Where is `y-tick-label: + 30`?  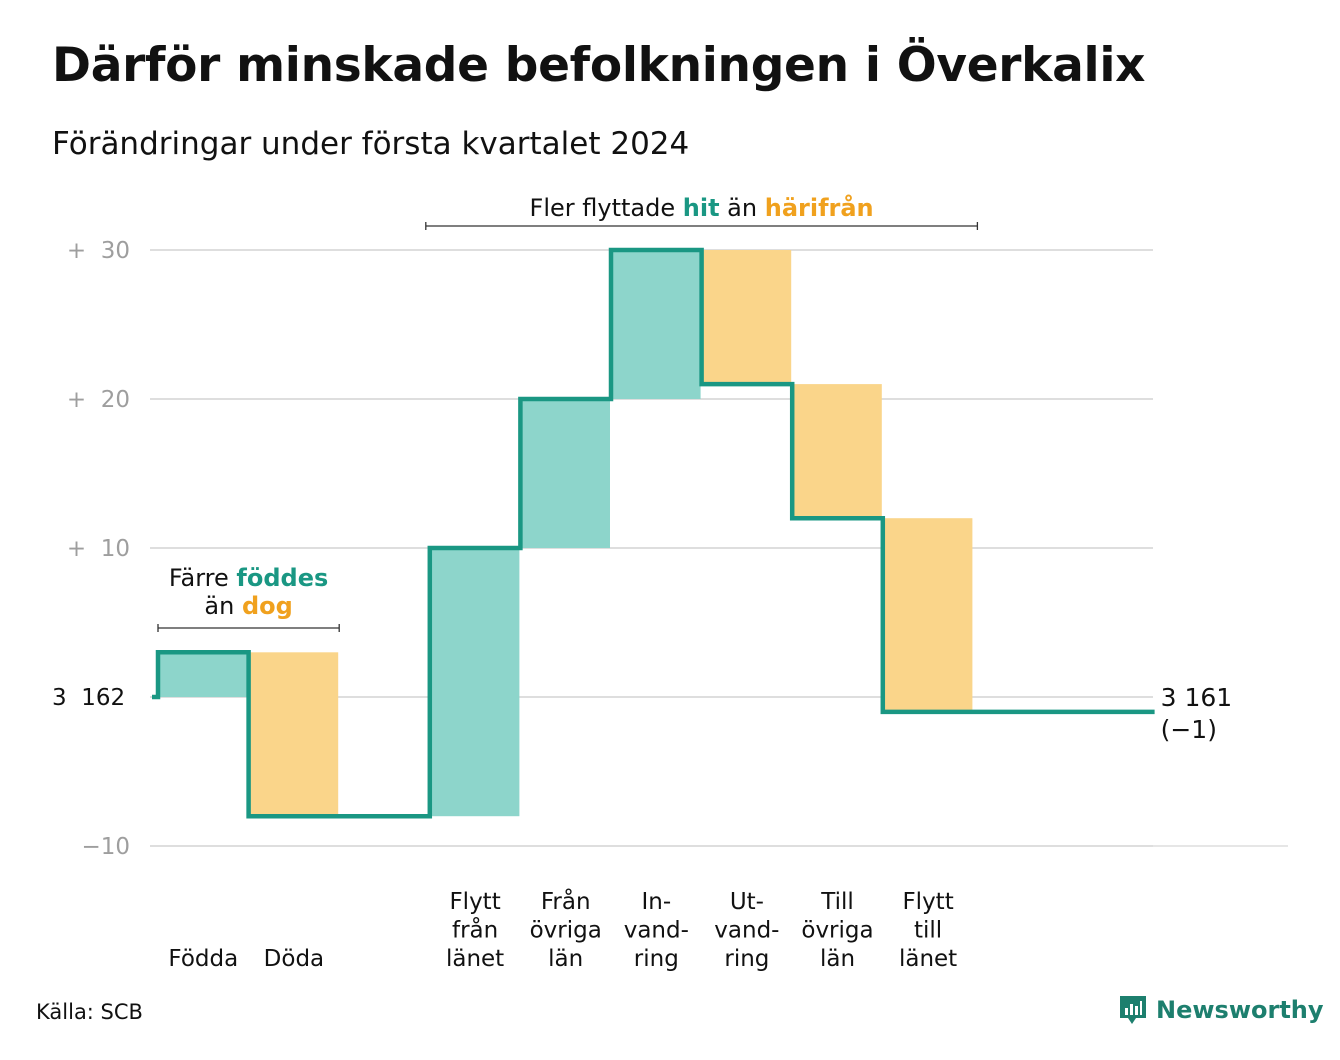
y-tick-label: + 30 is located at coordinates (98, 251).